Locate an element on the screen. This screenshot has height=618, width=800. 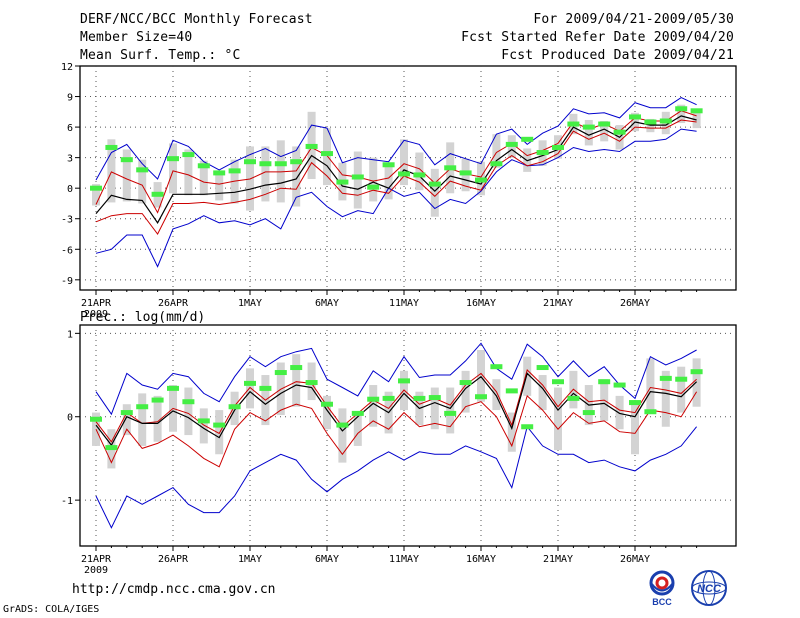
chart1-line-mean is located at coordinates (396, 169).